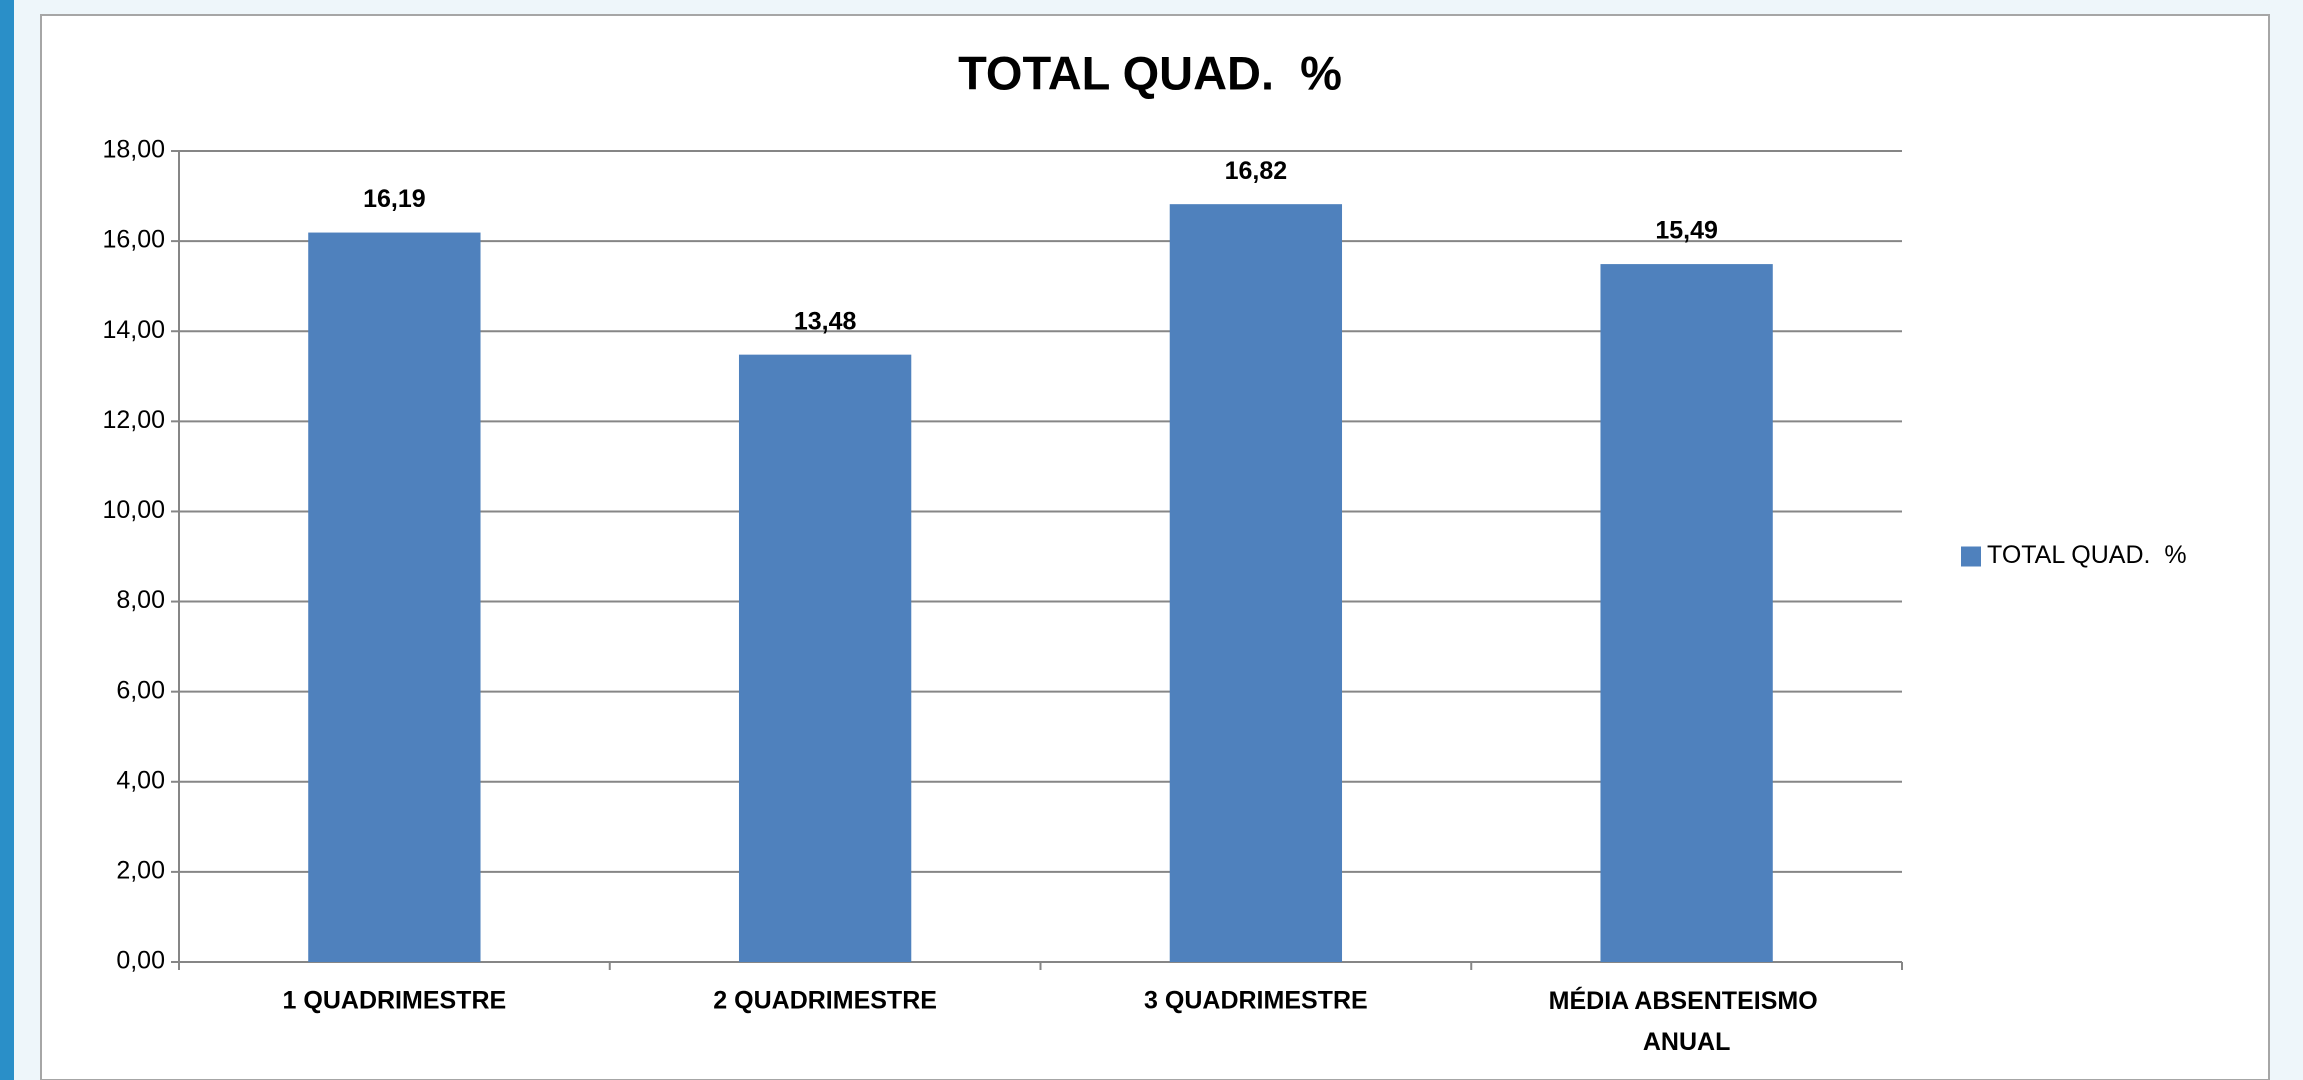 This screenshot has width=2303, height=1080. Describe the element at coordinates (825, 1001) in the screenshot. I see `x-tick-label: 2 QUADRIMESTRE` at that location.